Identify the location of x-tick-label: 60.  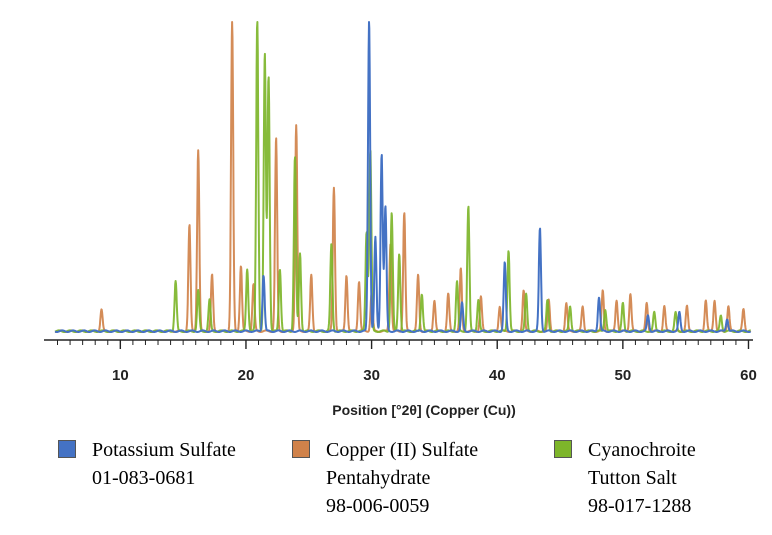
(748, 375).